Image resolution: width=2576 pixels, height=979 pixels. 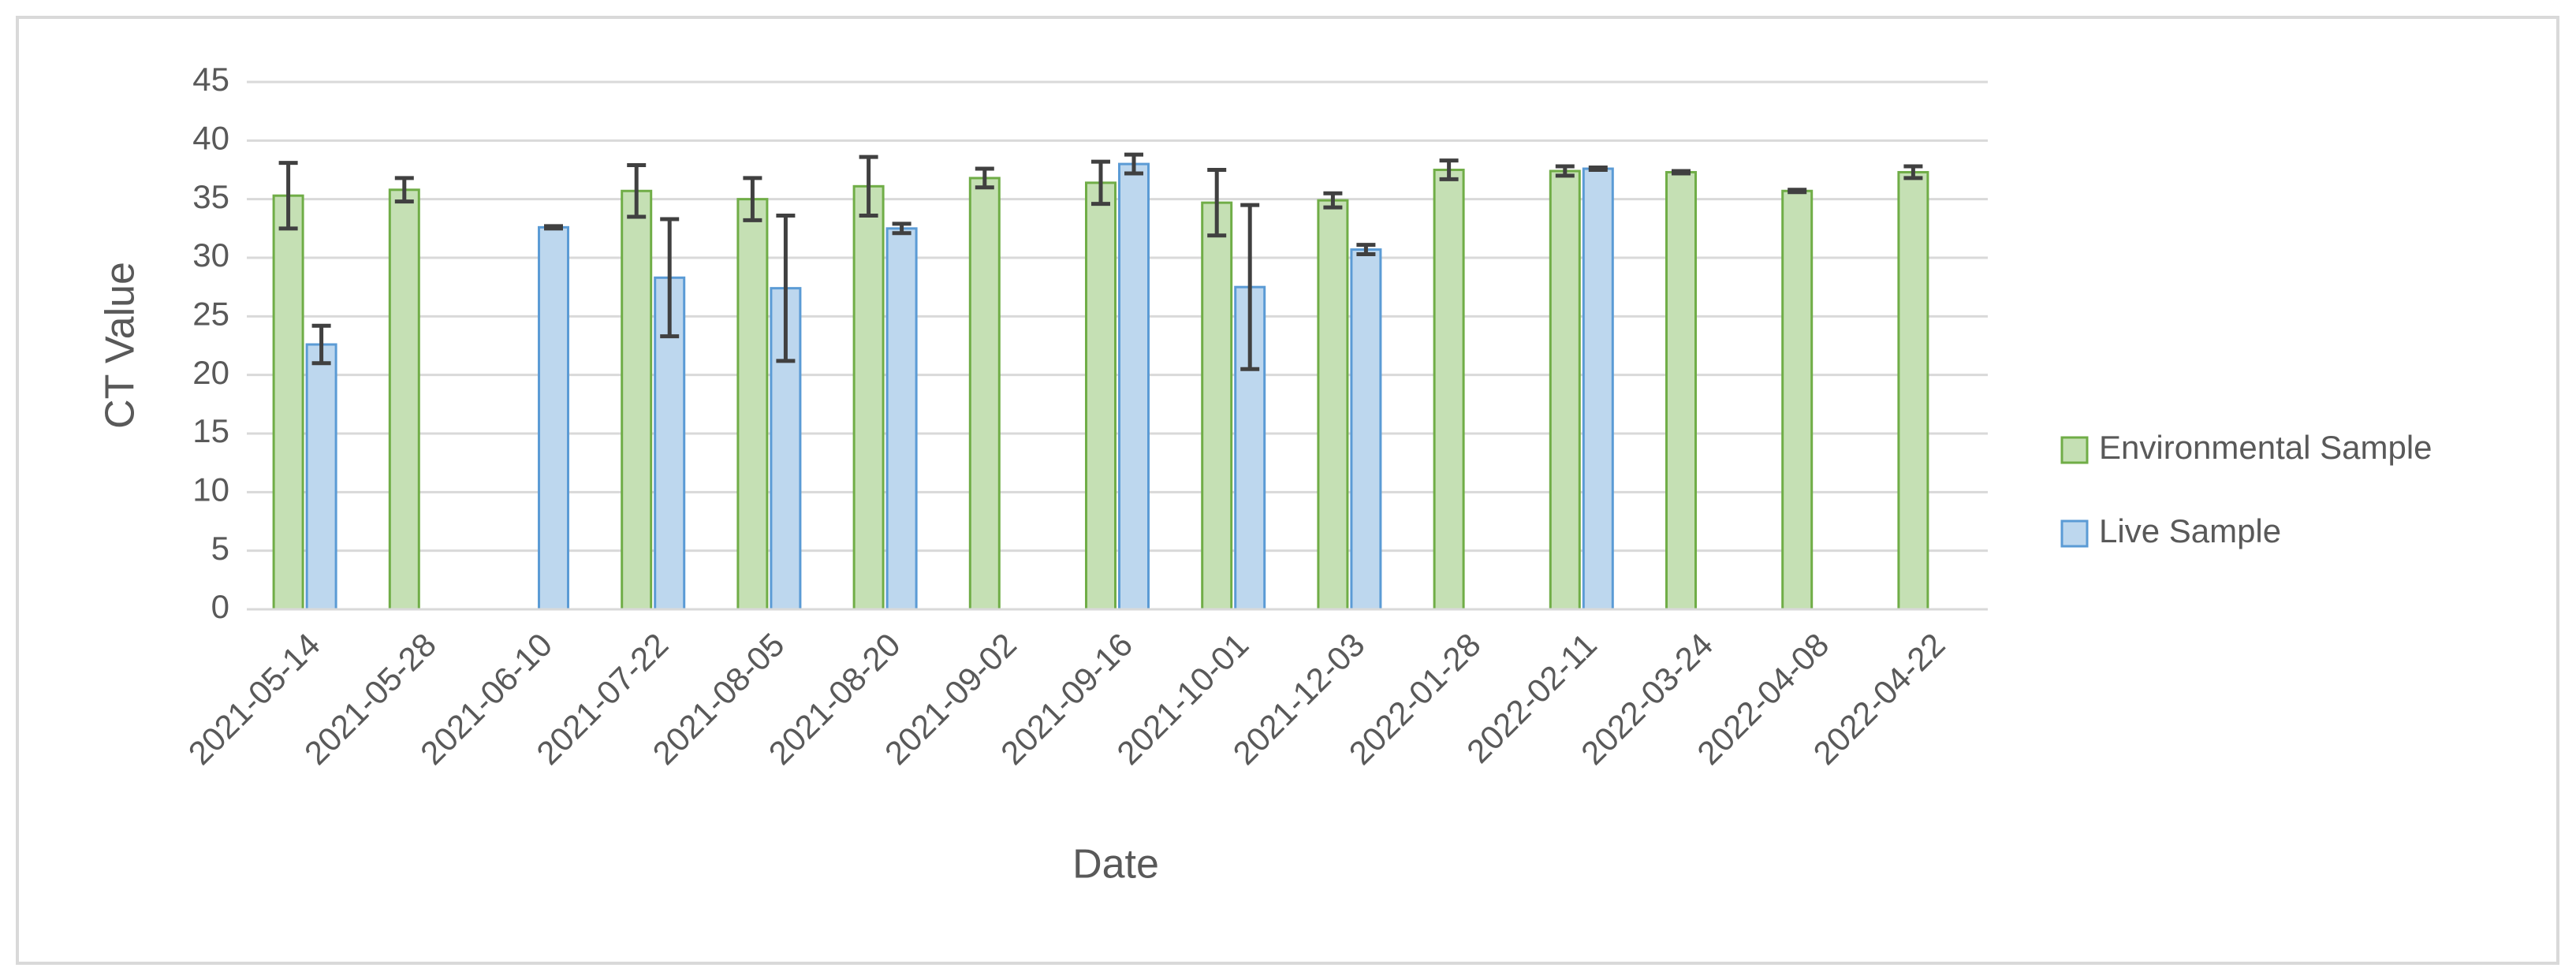 What do you see at coordinates (211, 196) in the screenshot?
I see `y-tick-label: 35` at bounding box center [211, 196].